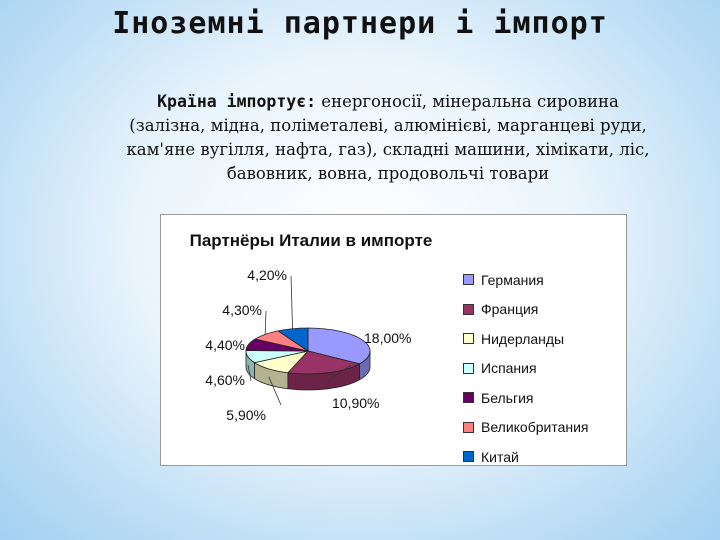 The width and height of the screenshot is (720, 540). I want to click on data-label-2: 5,90%, so click(246, 415).